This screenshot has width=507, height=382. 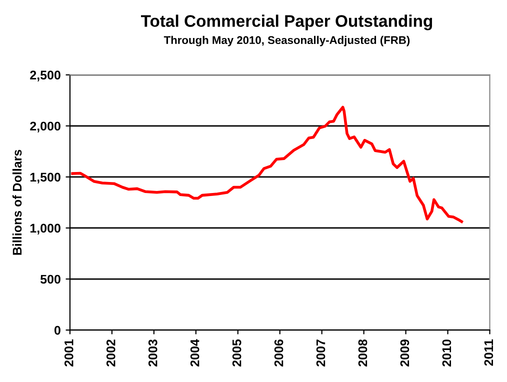 I want to click on y-tick-label: 1,500, so click(x=45, y=178).